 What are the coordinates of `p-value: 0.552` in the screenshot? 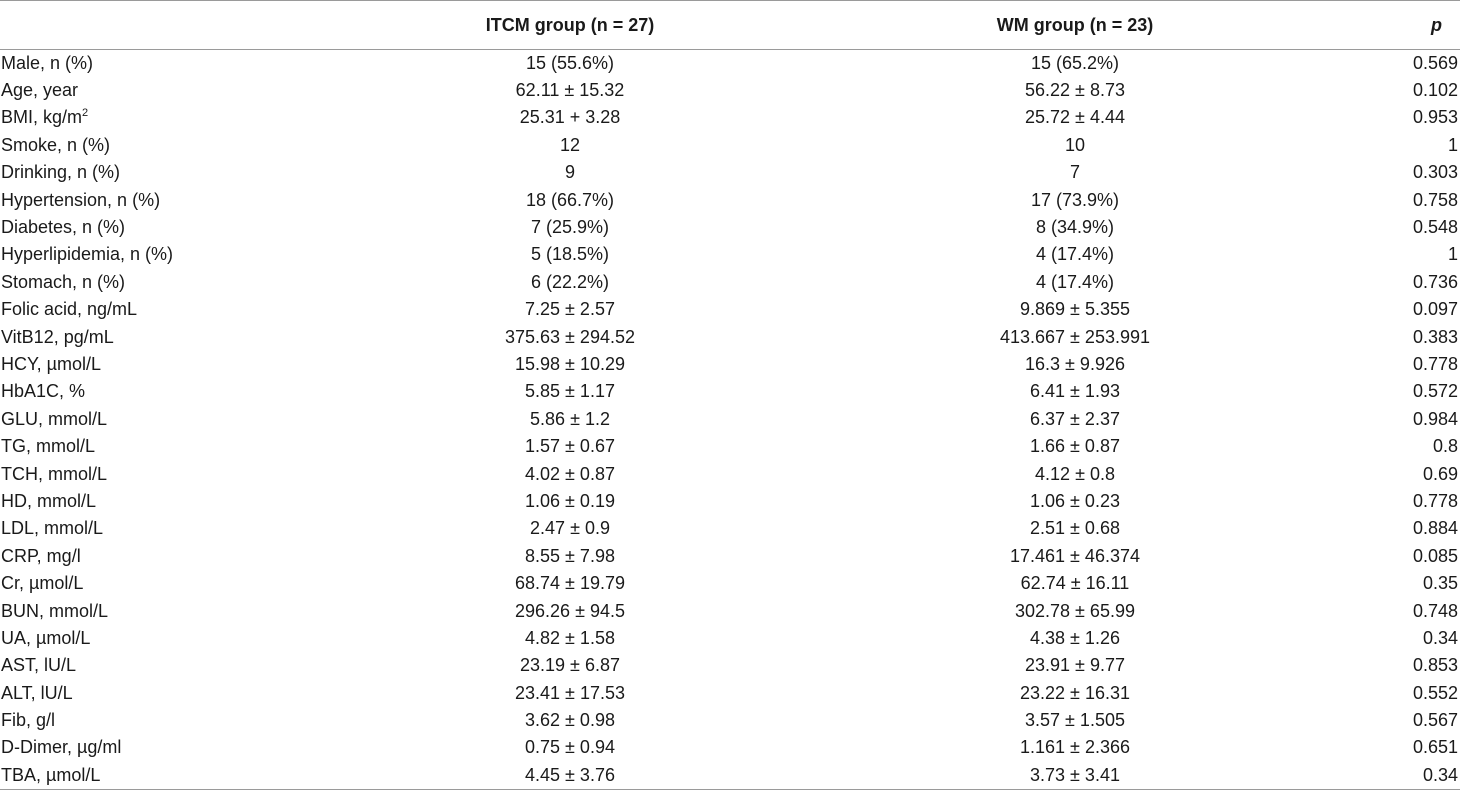 It's located at (1435, 692).